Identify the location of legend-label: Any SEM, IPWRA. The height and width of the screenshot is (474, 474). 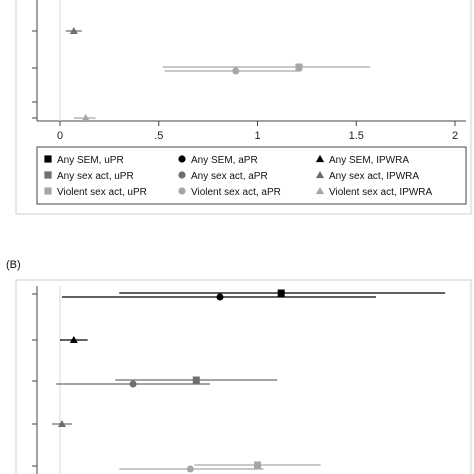
(369, 160).